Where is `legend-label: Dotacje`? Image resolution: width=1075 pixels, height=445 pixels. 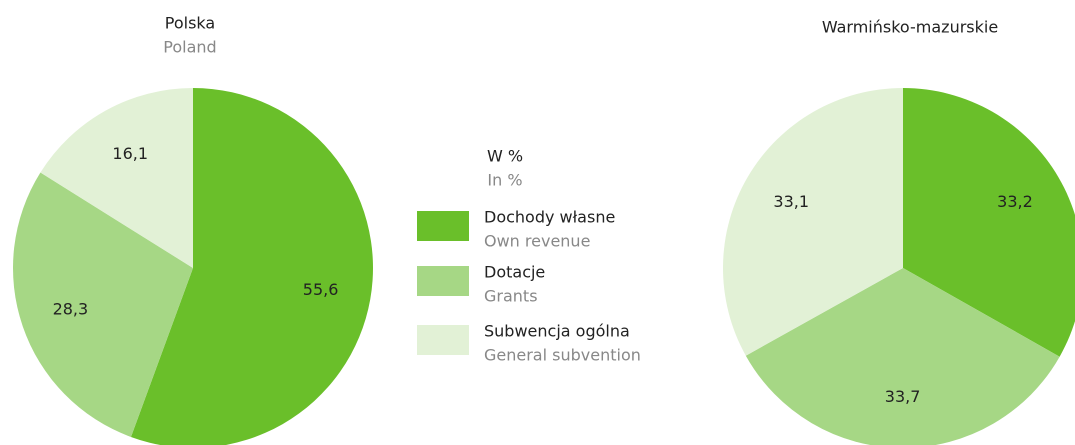 legend-label: Dotacje is located at coordinates (514, 272).